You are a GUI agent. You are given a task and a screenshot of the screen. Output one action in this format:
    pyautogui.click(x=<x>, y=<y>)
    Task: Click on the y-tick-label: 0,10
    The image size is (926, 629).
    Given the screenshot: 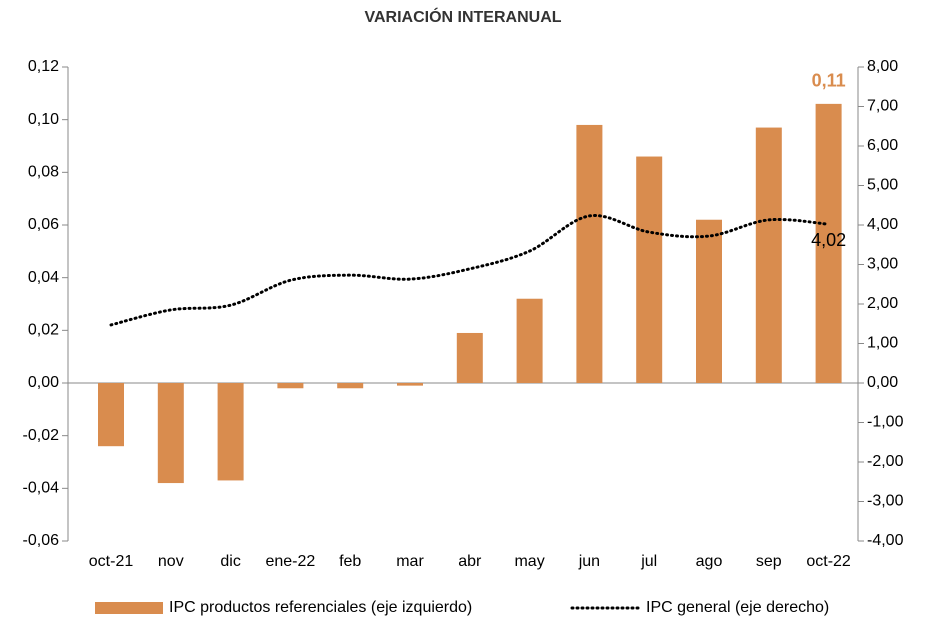 What is the action you would take?
    pyautogui.click(x=43, y=119)
    